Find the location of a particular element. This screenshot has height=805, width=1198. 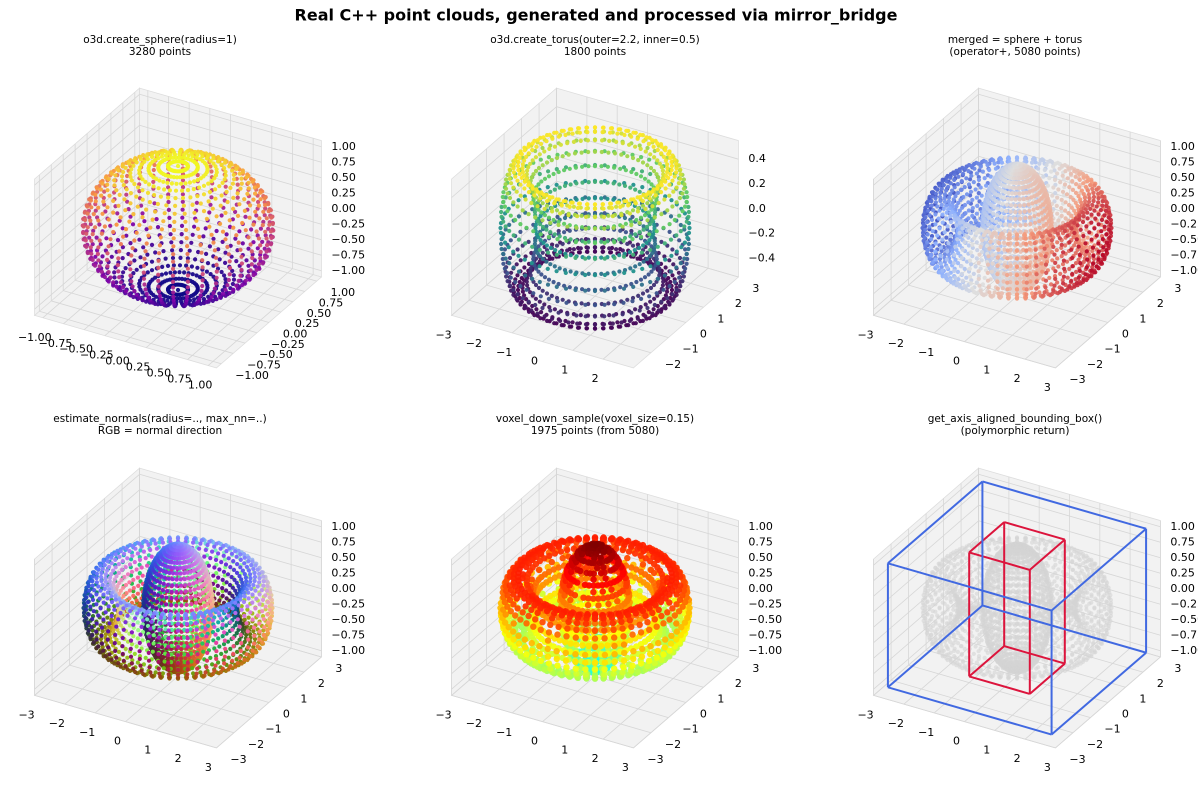

y-tick-label: 3 is located at coordinates (755, 288).